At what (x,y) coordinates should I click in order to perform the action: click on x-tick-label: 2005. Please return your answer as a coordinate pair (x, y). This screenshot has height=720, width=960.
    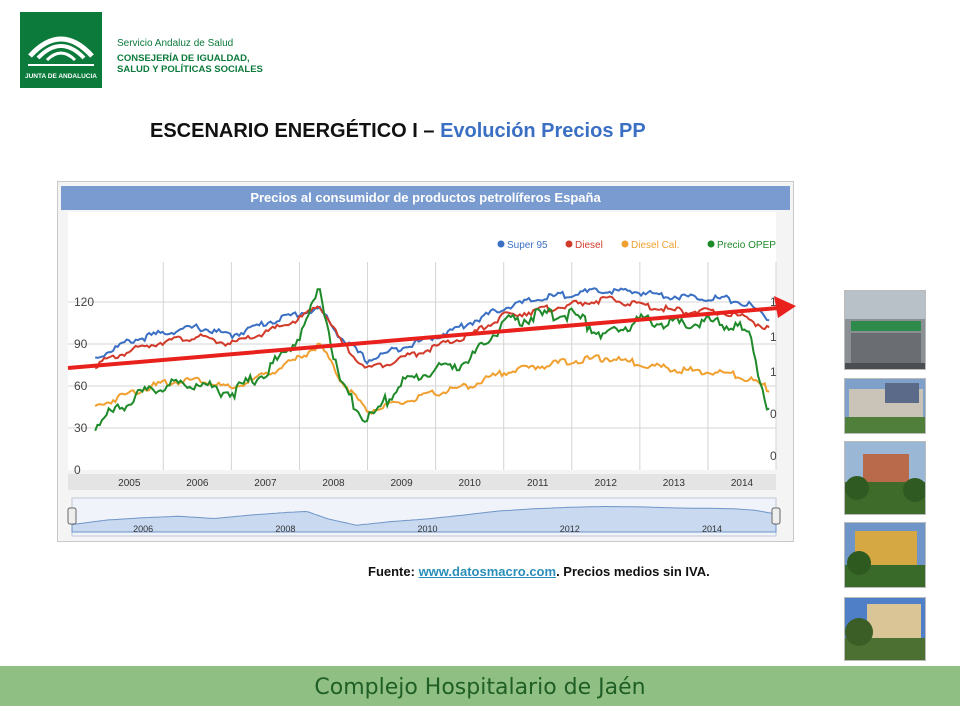
    Looking at the image, I should click on (129, 483).